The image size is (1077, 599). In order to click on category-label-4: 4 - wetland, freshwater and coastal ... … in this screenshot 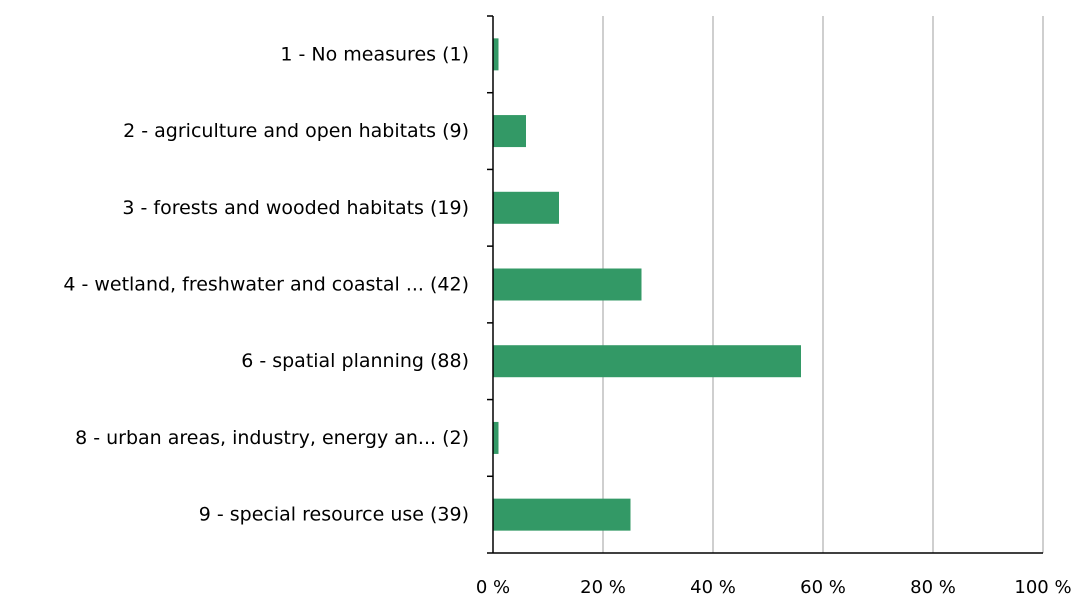, I will do `click(266, 285)`.